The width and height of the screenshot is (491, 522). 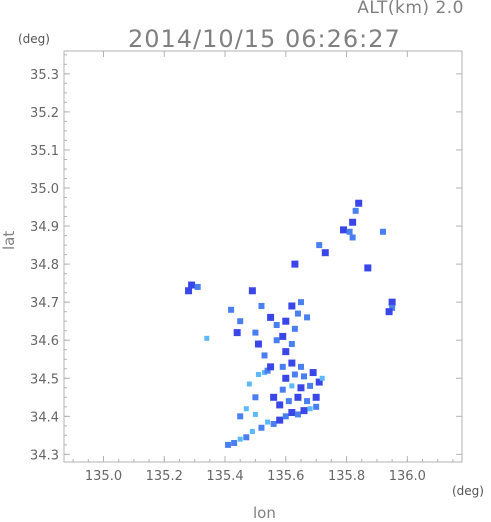 I want to click on y-tick-label: 34.8, so click(x=44, y=265).